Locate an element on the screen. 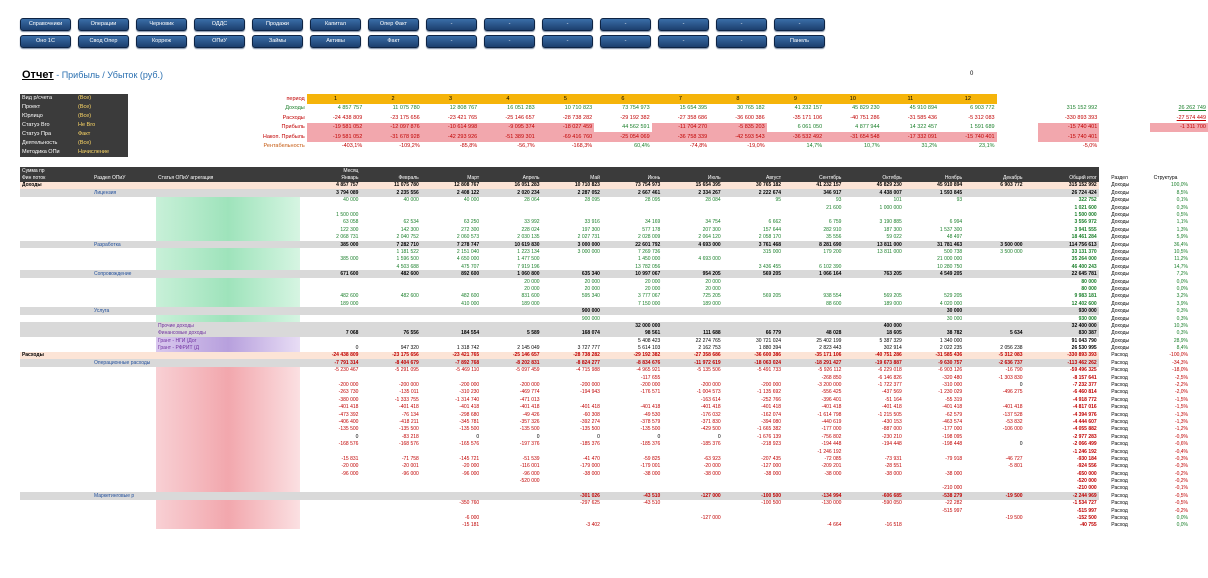  filter-value: Не Вго is located at coordinates (87, 125).